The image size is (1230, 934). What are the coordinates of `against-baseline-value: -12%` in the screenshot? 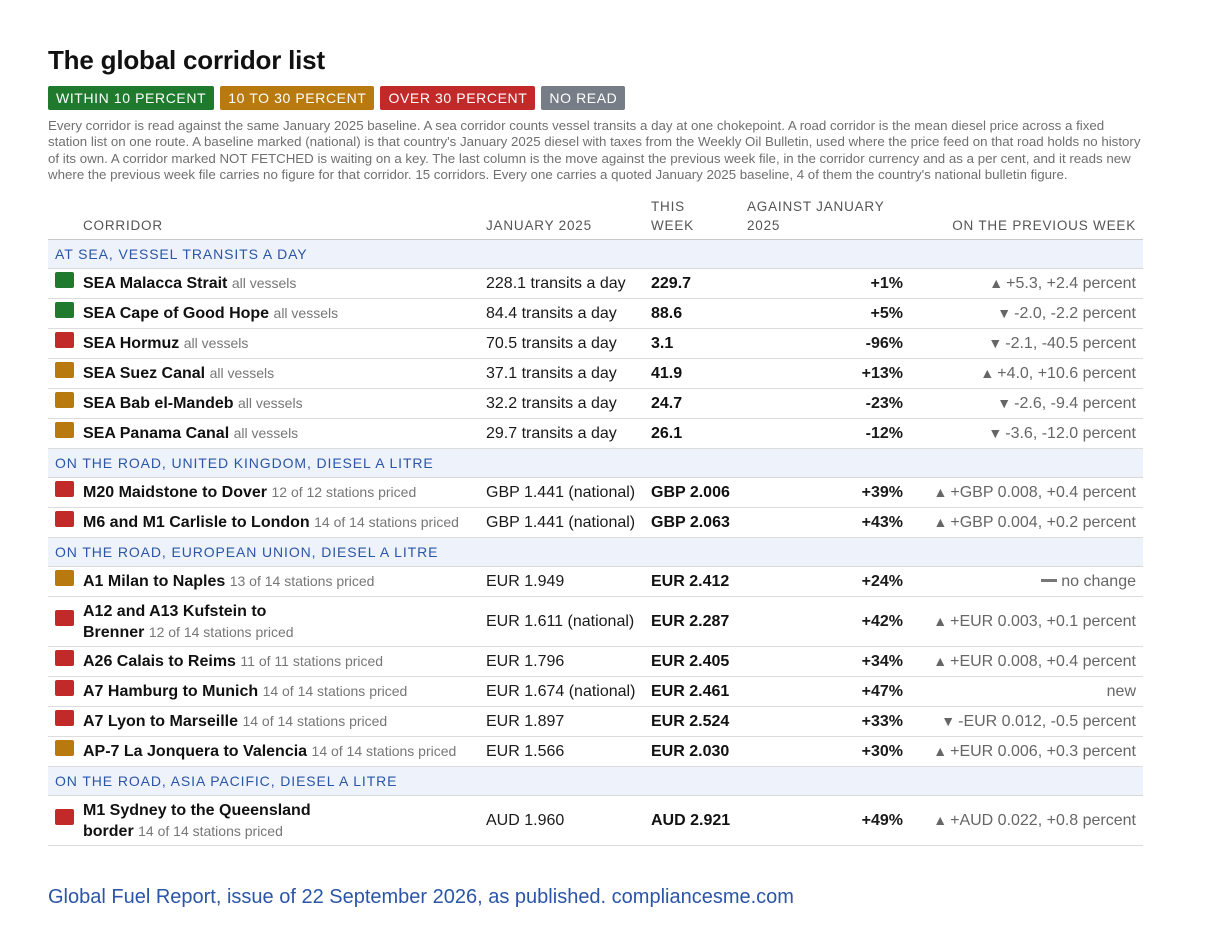 It's located at (829, 434).